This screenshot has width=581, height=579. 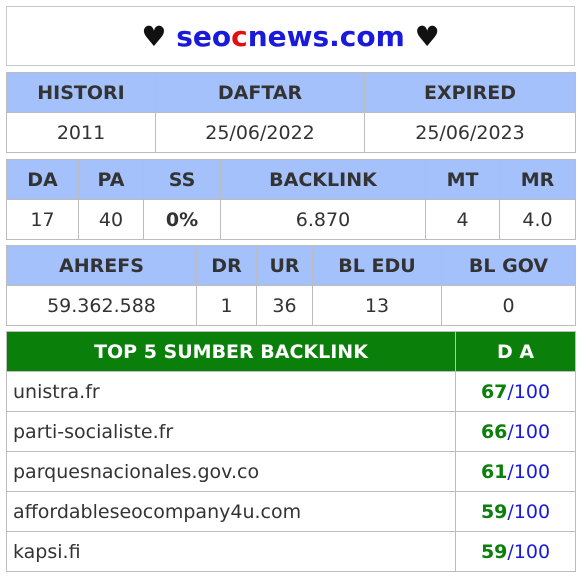 What do you see at coordinates (182, 219) in the screenshot?
I see `value-ss: 0%` at bounding box center [182, 219].